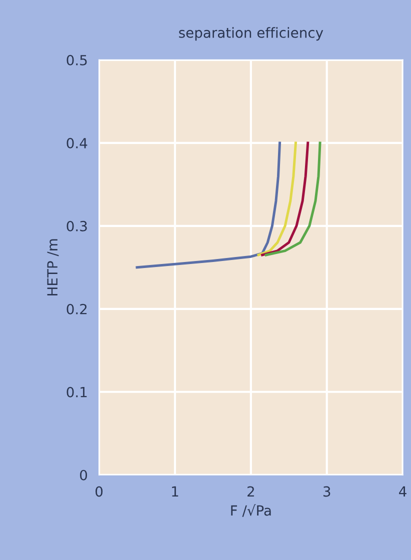  I want to click on x-tick-label: 4, so click(402, 491).